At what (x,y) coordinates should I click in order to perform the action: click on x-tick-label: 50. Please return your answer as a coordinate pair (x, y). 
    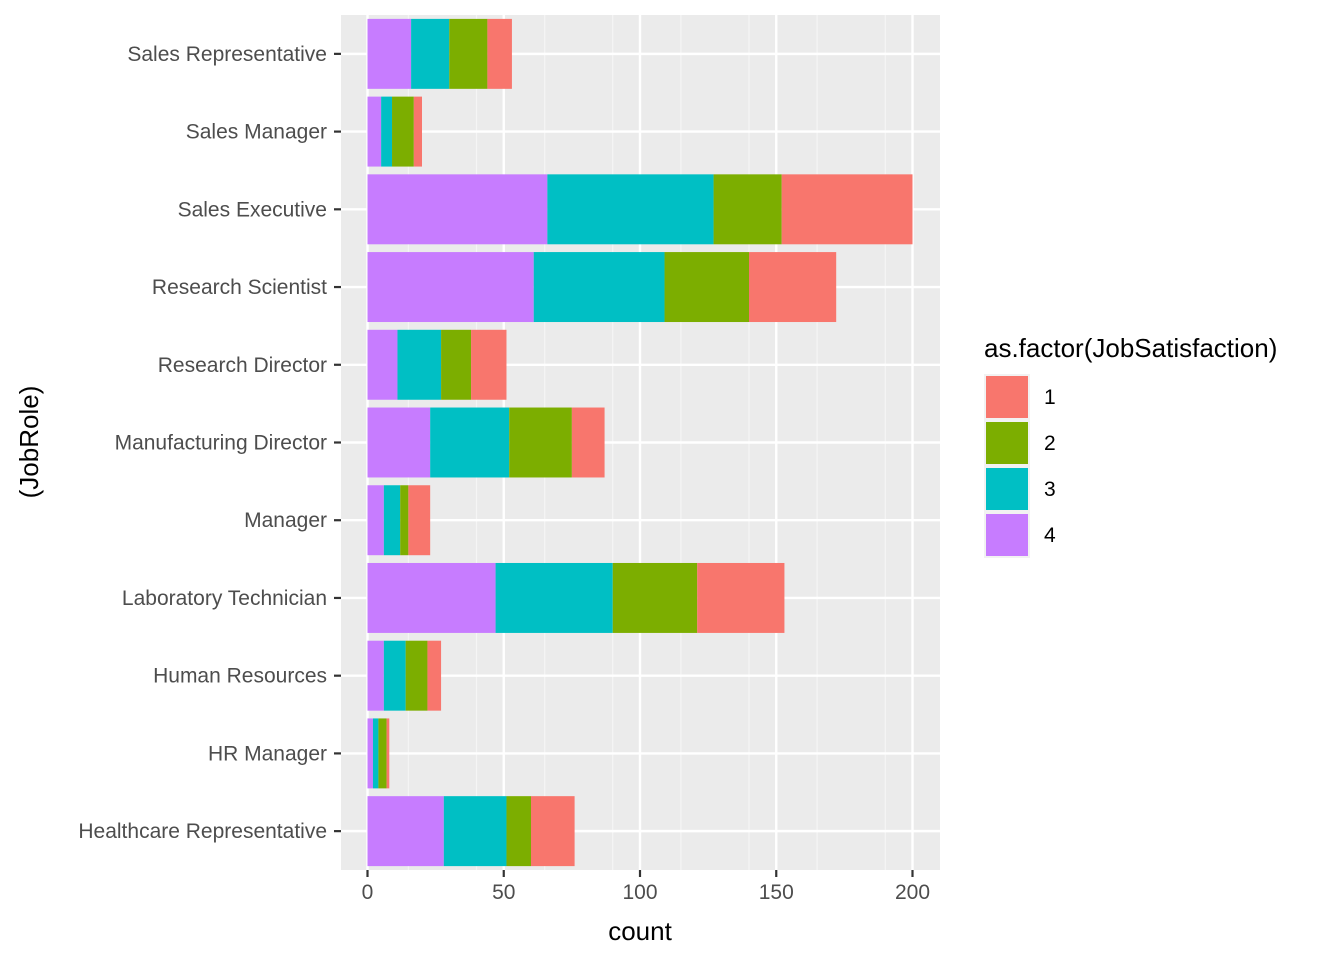
    Looking at the image, I should click on (503, 892).